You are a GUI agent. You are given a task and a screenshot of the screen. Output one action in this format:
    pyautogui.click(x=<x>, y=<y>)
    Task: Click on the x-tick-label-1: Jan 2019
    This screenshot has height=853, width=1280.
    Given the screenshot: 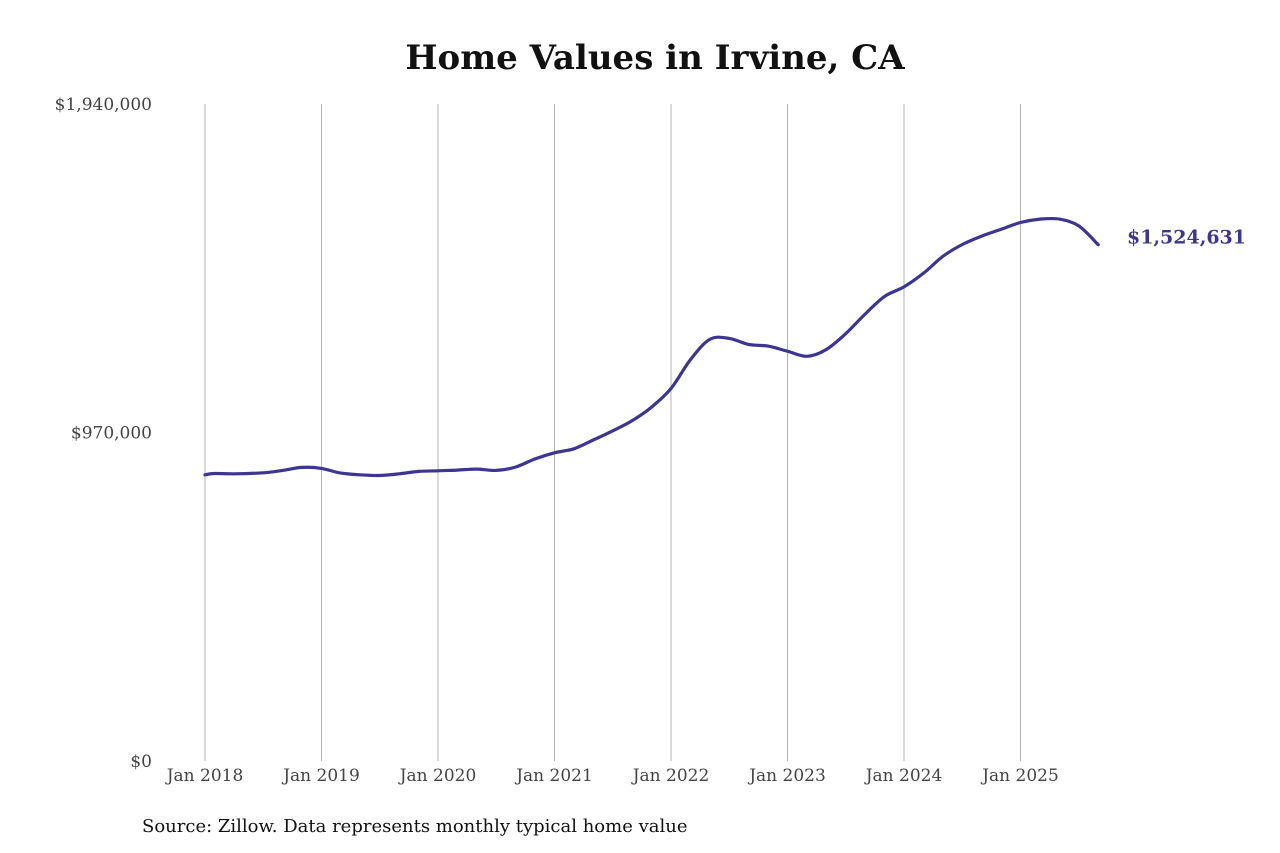 What is the action you would take?
    pyautogui.click(x=320, y=776)
    